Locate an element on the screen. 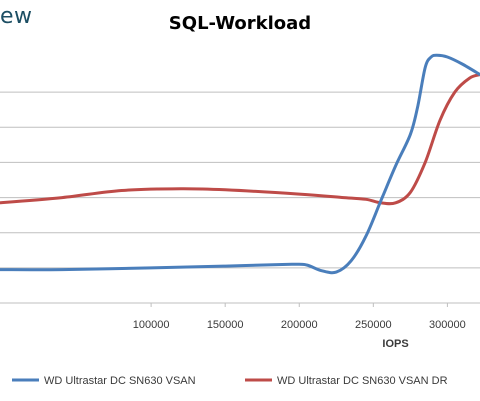 The height and width of the screenshot is (401, 480). legend-item-vsan-dr: WD Ultrastar DC SN630 VSAN DR is located at coordinates (346, 381).